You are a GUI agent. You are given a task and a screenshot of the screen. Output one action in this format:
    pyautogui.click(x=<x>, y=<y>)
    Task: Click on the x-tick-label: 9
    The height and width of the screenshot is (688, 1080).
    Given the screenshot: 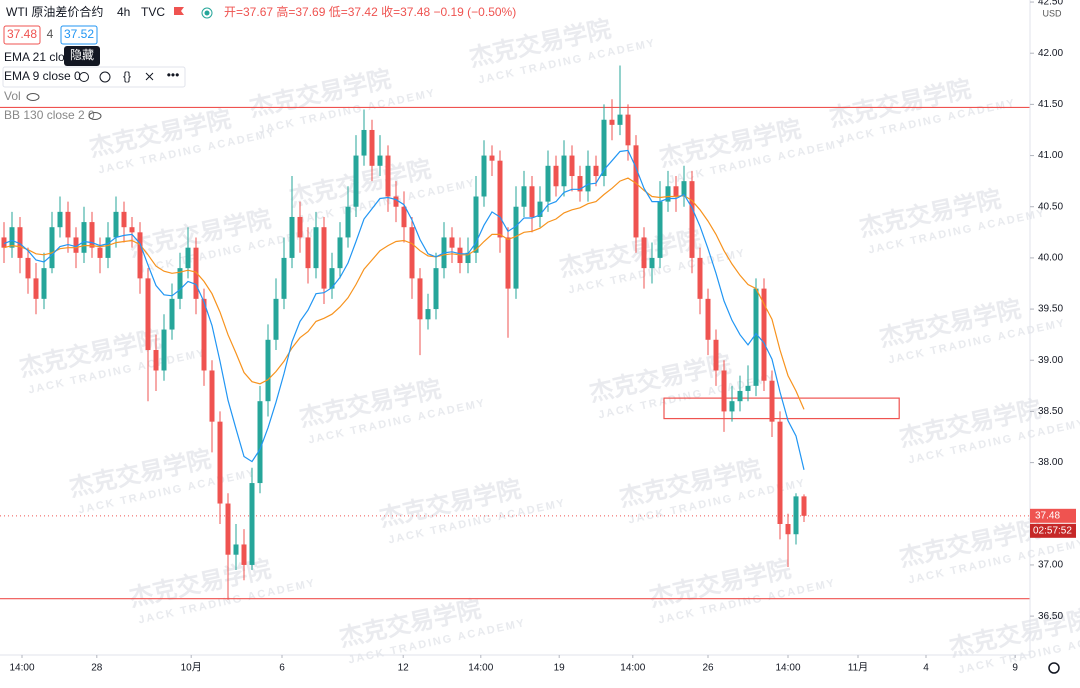 What is the action you would take?
    pyautogui.click(x=1015, y=668)
    